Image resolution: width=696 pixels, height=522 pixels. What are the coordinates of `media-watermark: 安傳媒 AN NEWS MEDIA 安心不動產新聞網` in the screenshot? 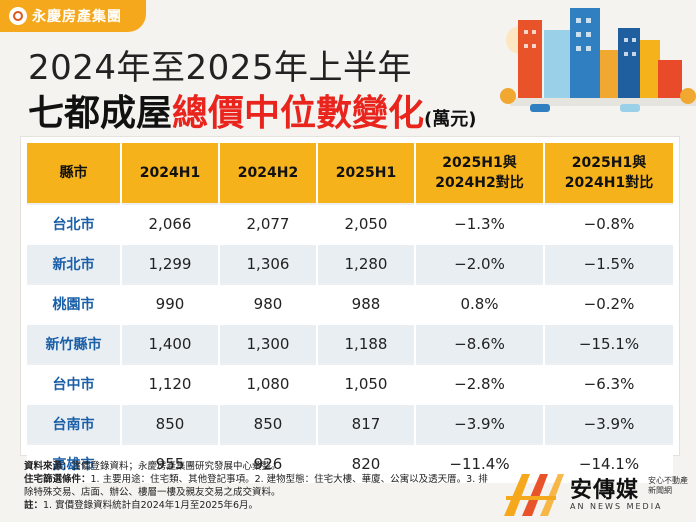 It's located at (598, 494).